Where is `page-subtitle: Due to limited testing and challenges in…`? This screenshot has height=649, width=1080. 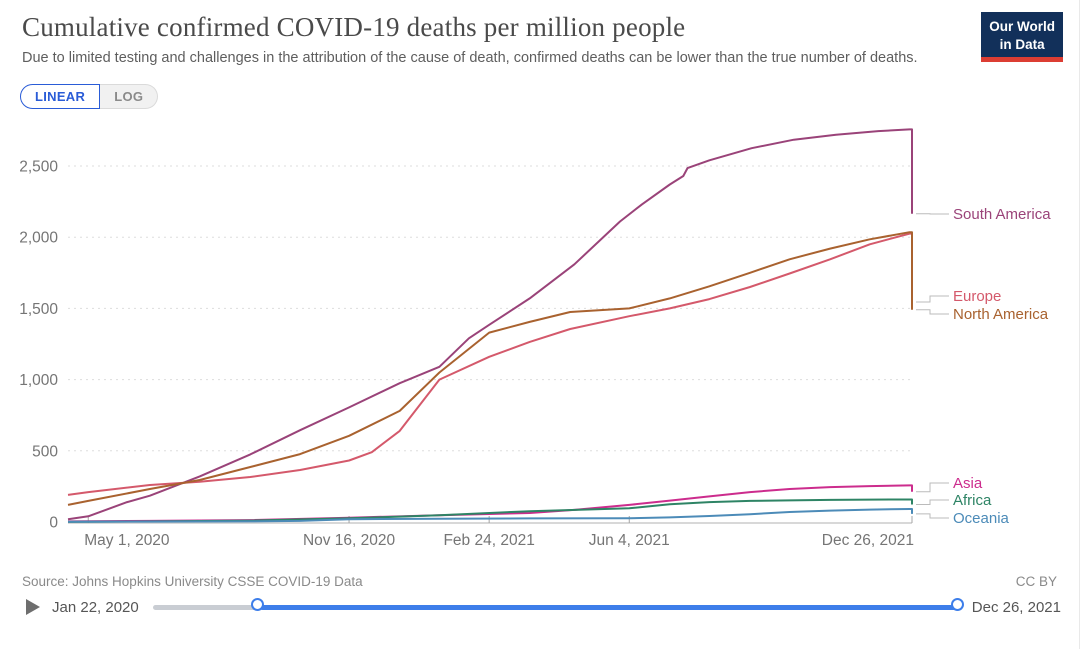
page-subtitle: Due to limited testing and challenges in… is located at coordinates (470, 58).